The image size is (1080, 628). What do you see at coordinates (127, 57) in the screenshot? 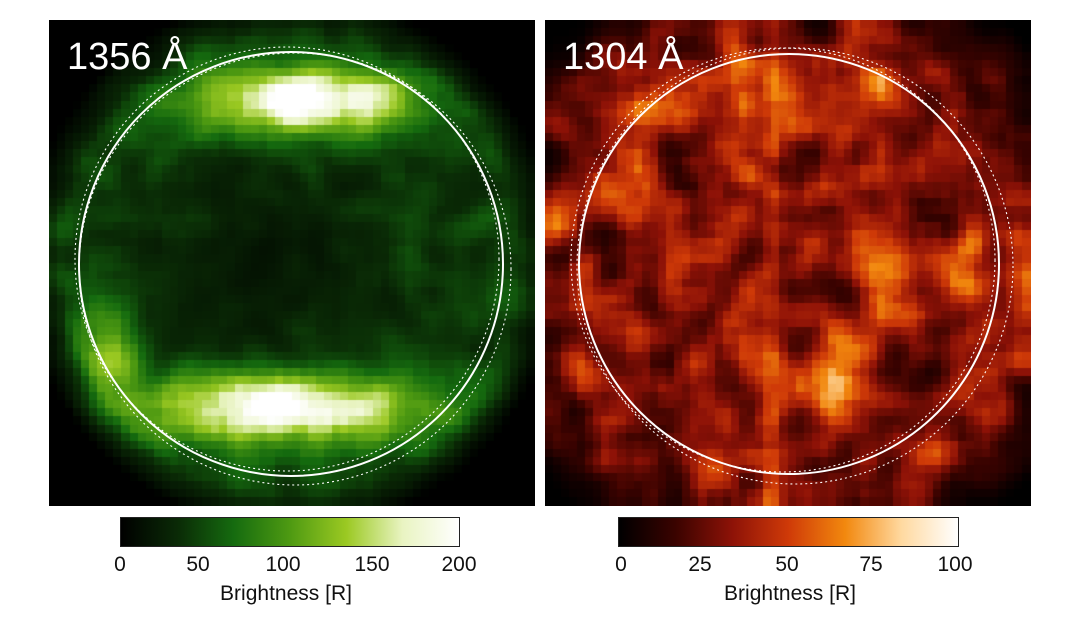
I see `wavelength-label: 1356 Å` at bounding box center [127, 57].